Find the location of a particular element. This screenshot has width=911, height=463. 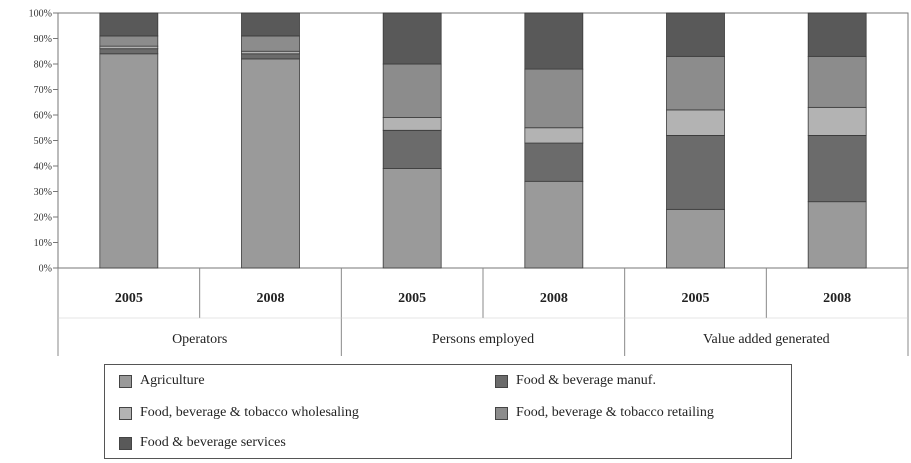

y-tick-label: 50% is located at coordinates (43, 141).